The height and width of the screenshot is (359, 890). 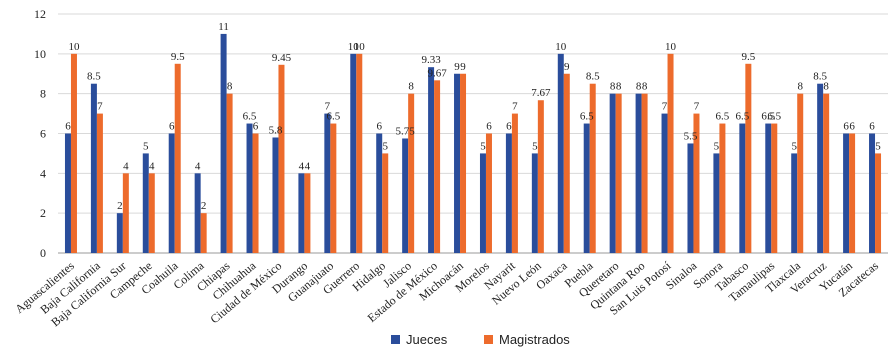 What do you see at coordinates (488, 339) in the screenshot?
I see `legend-swatch-magistrados` at bounding box center [488, 339].